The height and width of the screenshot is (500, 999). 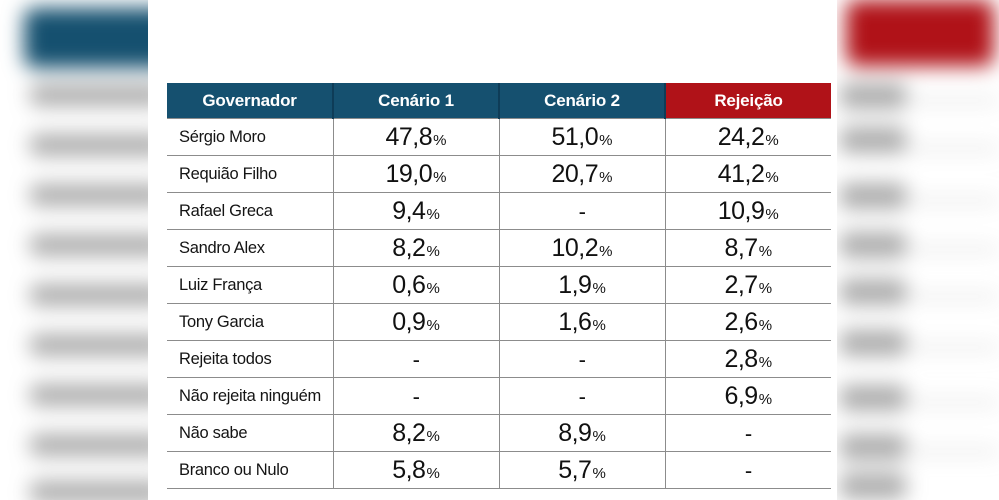 I want to click on percent-number: 2,7, so click(x=741, y=284).